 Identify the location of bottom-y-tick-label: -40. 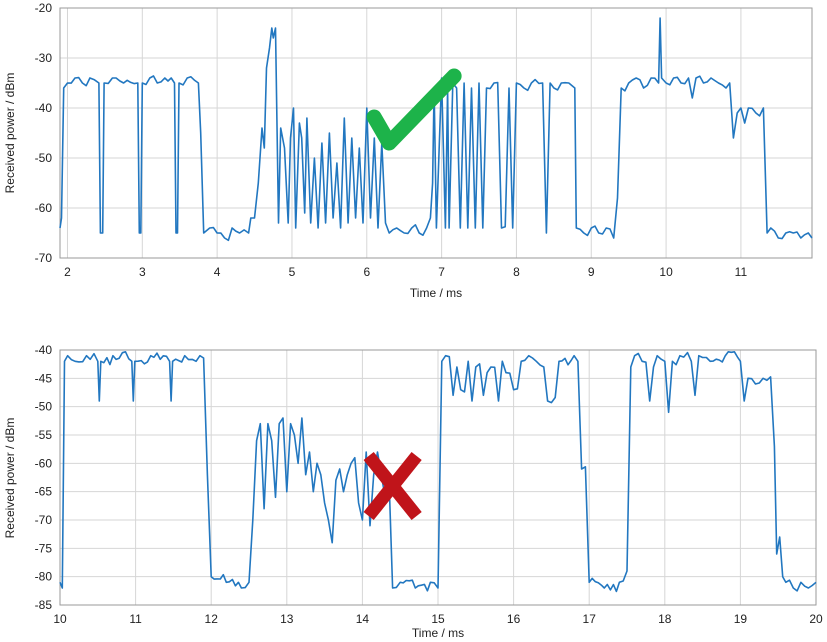
(44, 350).